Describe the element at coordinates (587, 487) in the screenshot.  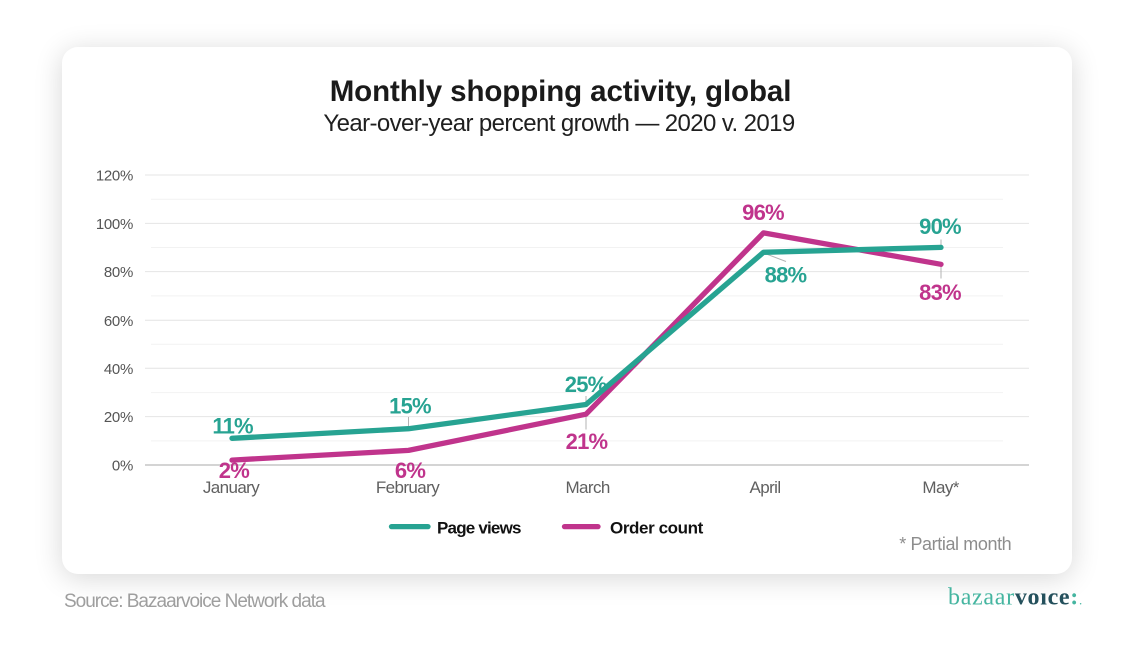
I see `svg-text: March` at that location.